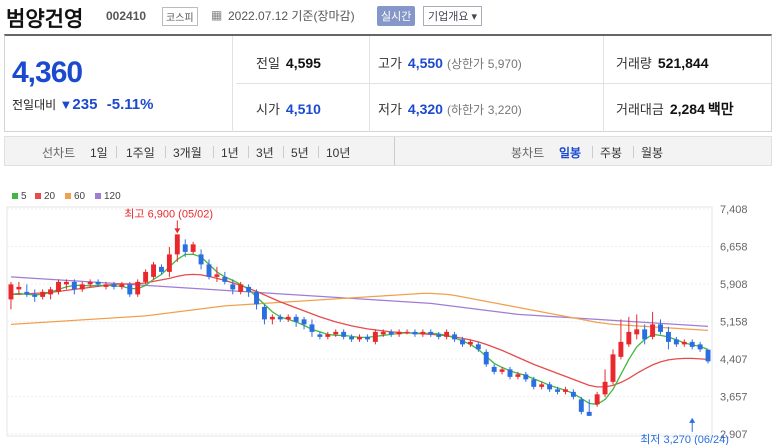 Image resolution: width=773 pixels, height=445 pixels. Describe the element at coordinates (230, 153) in the screenshot. I see `period-1y: 1년` at that location.